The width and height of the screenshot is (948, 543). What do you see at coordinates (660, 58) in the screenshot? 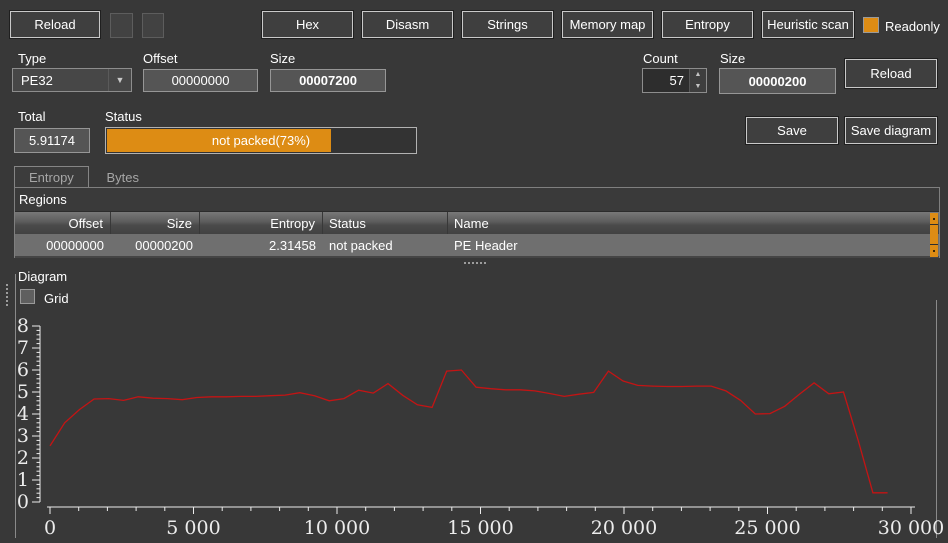
I see `count-label: Count` at bounding box center [660, 58].